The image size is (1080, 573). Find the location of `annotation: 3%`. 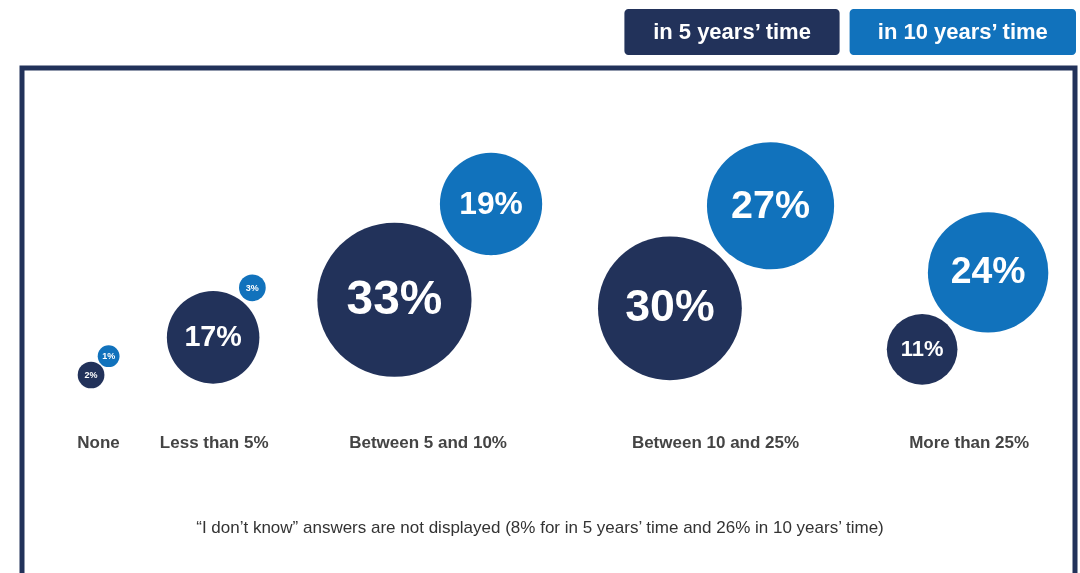

annotation: 3% is located at coordinates (252, 287).